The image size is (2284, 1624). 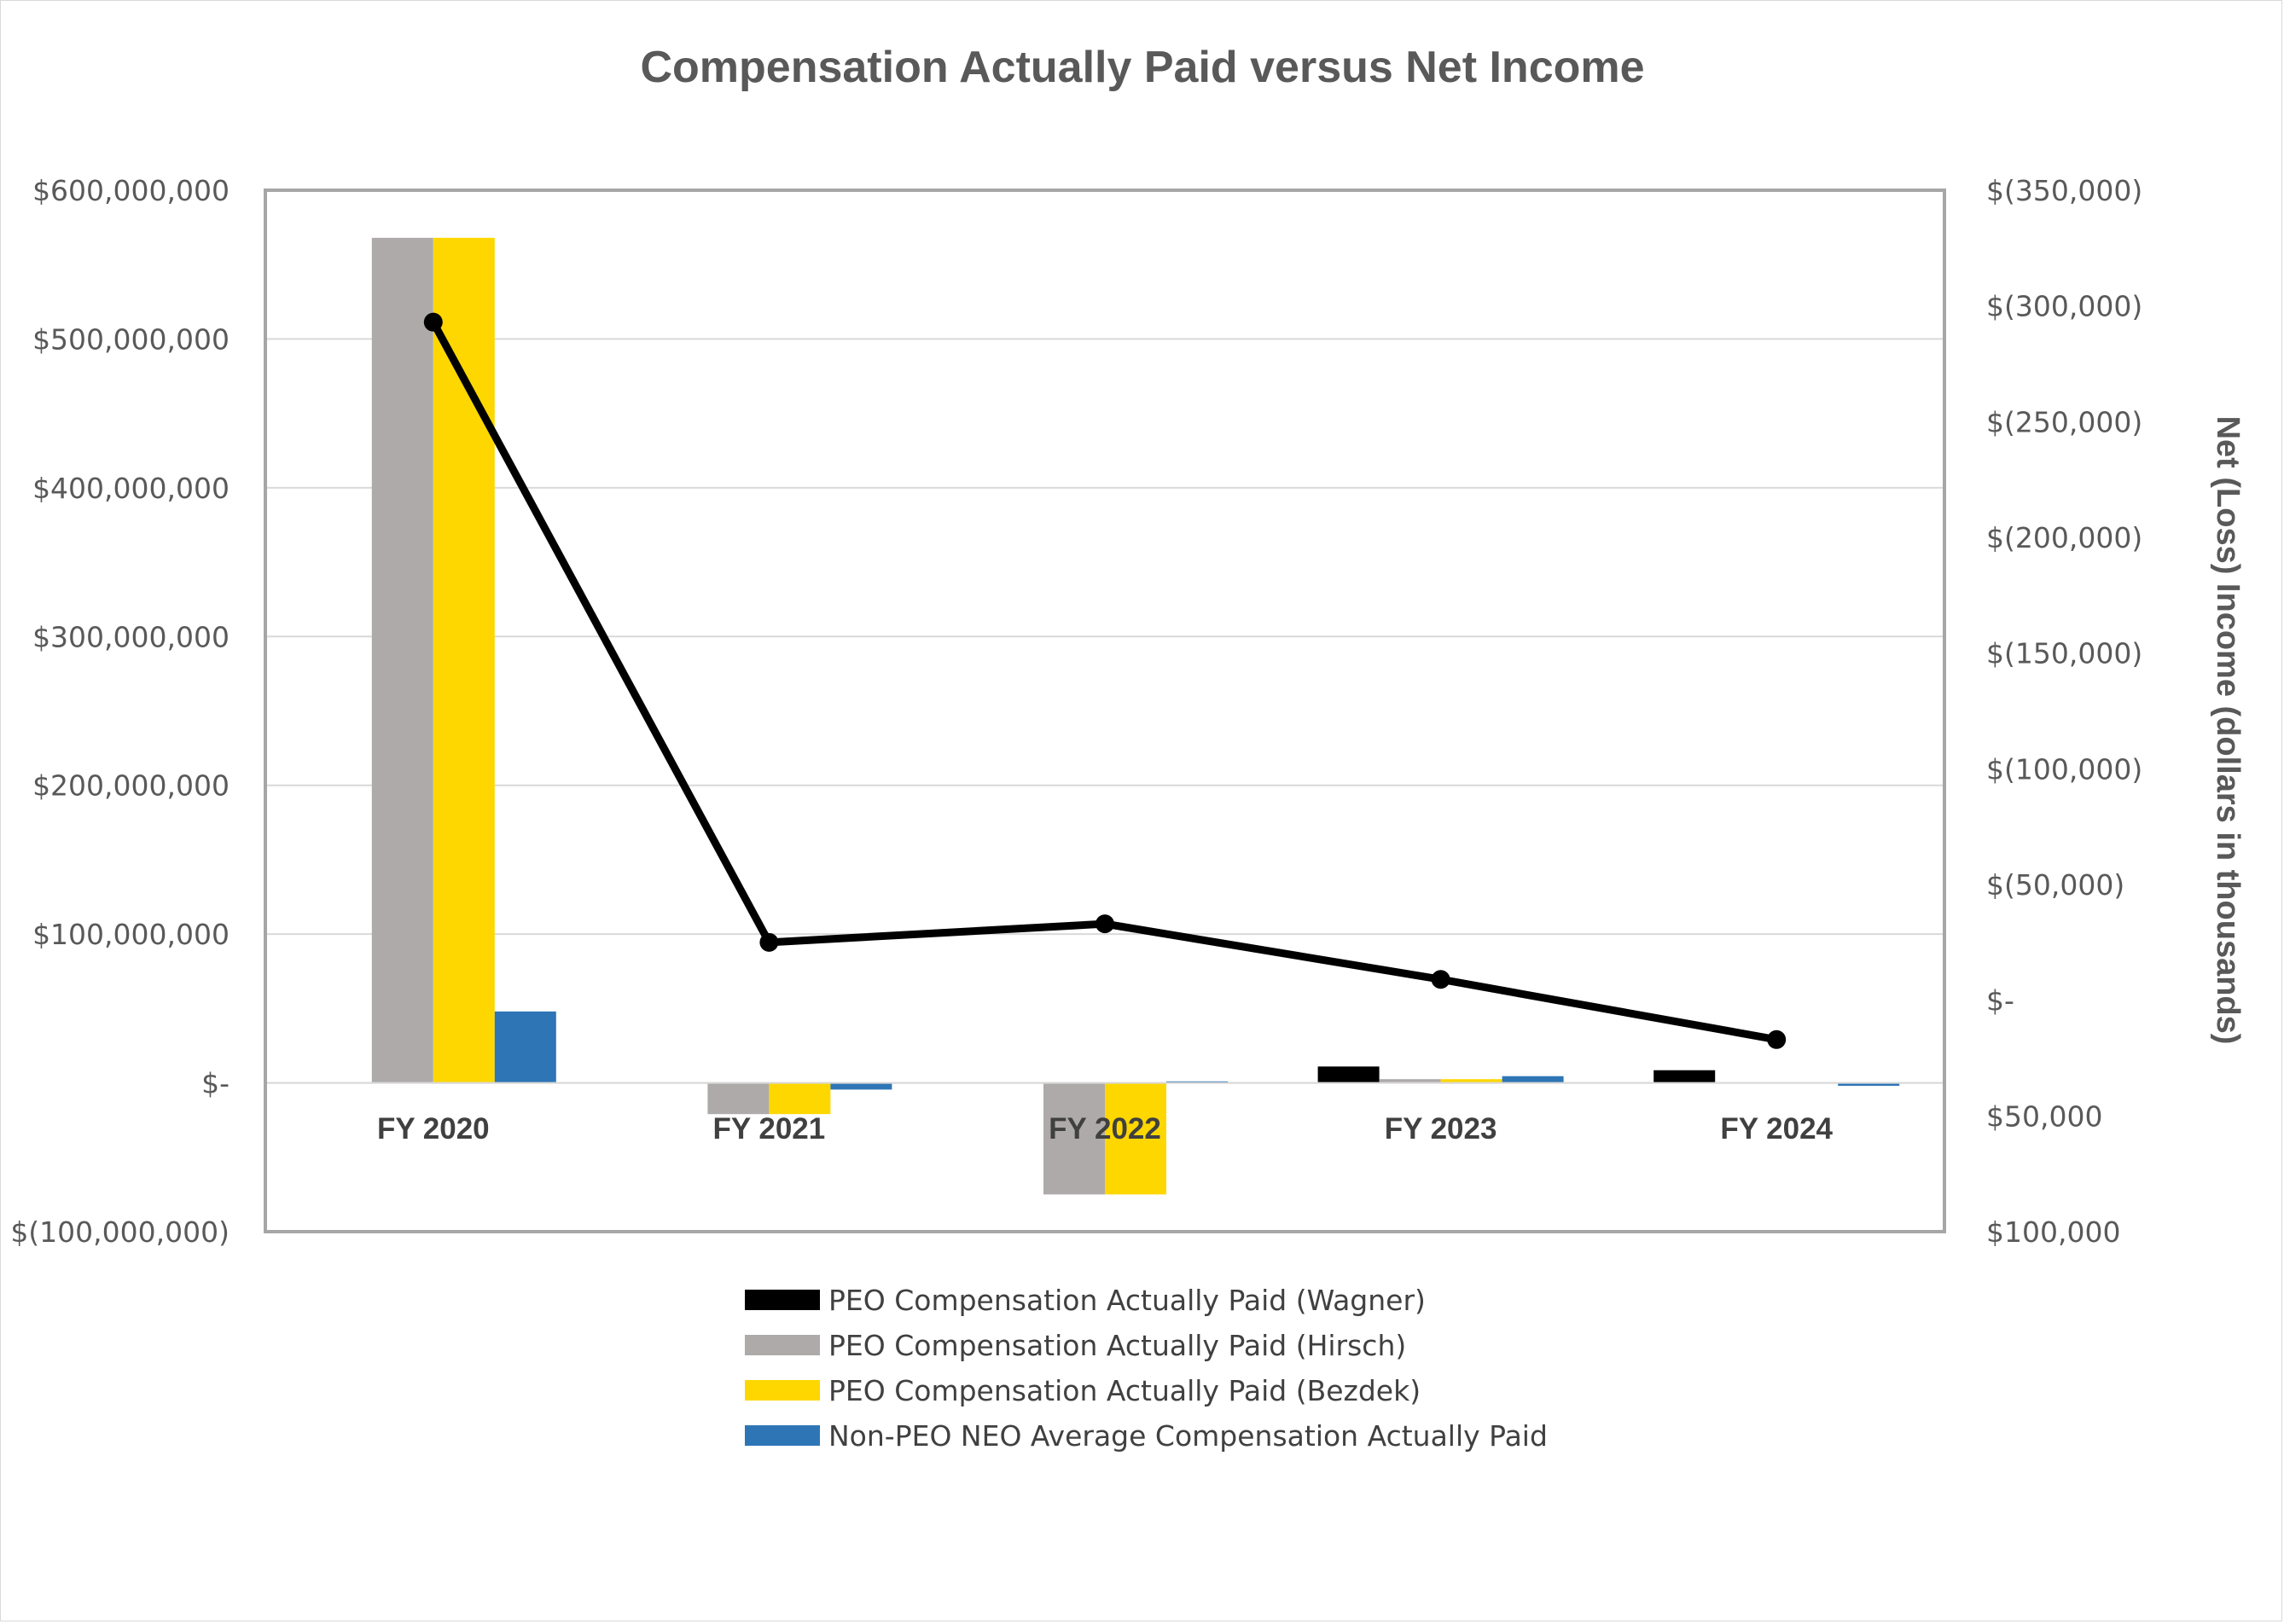 I want to click on category-label: FY 2022, so click(x=1105, y=1129).